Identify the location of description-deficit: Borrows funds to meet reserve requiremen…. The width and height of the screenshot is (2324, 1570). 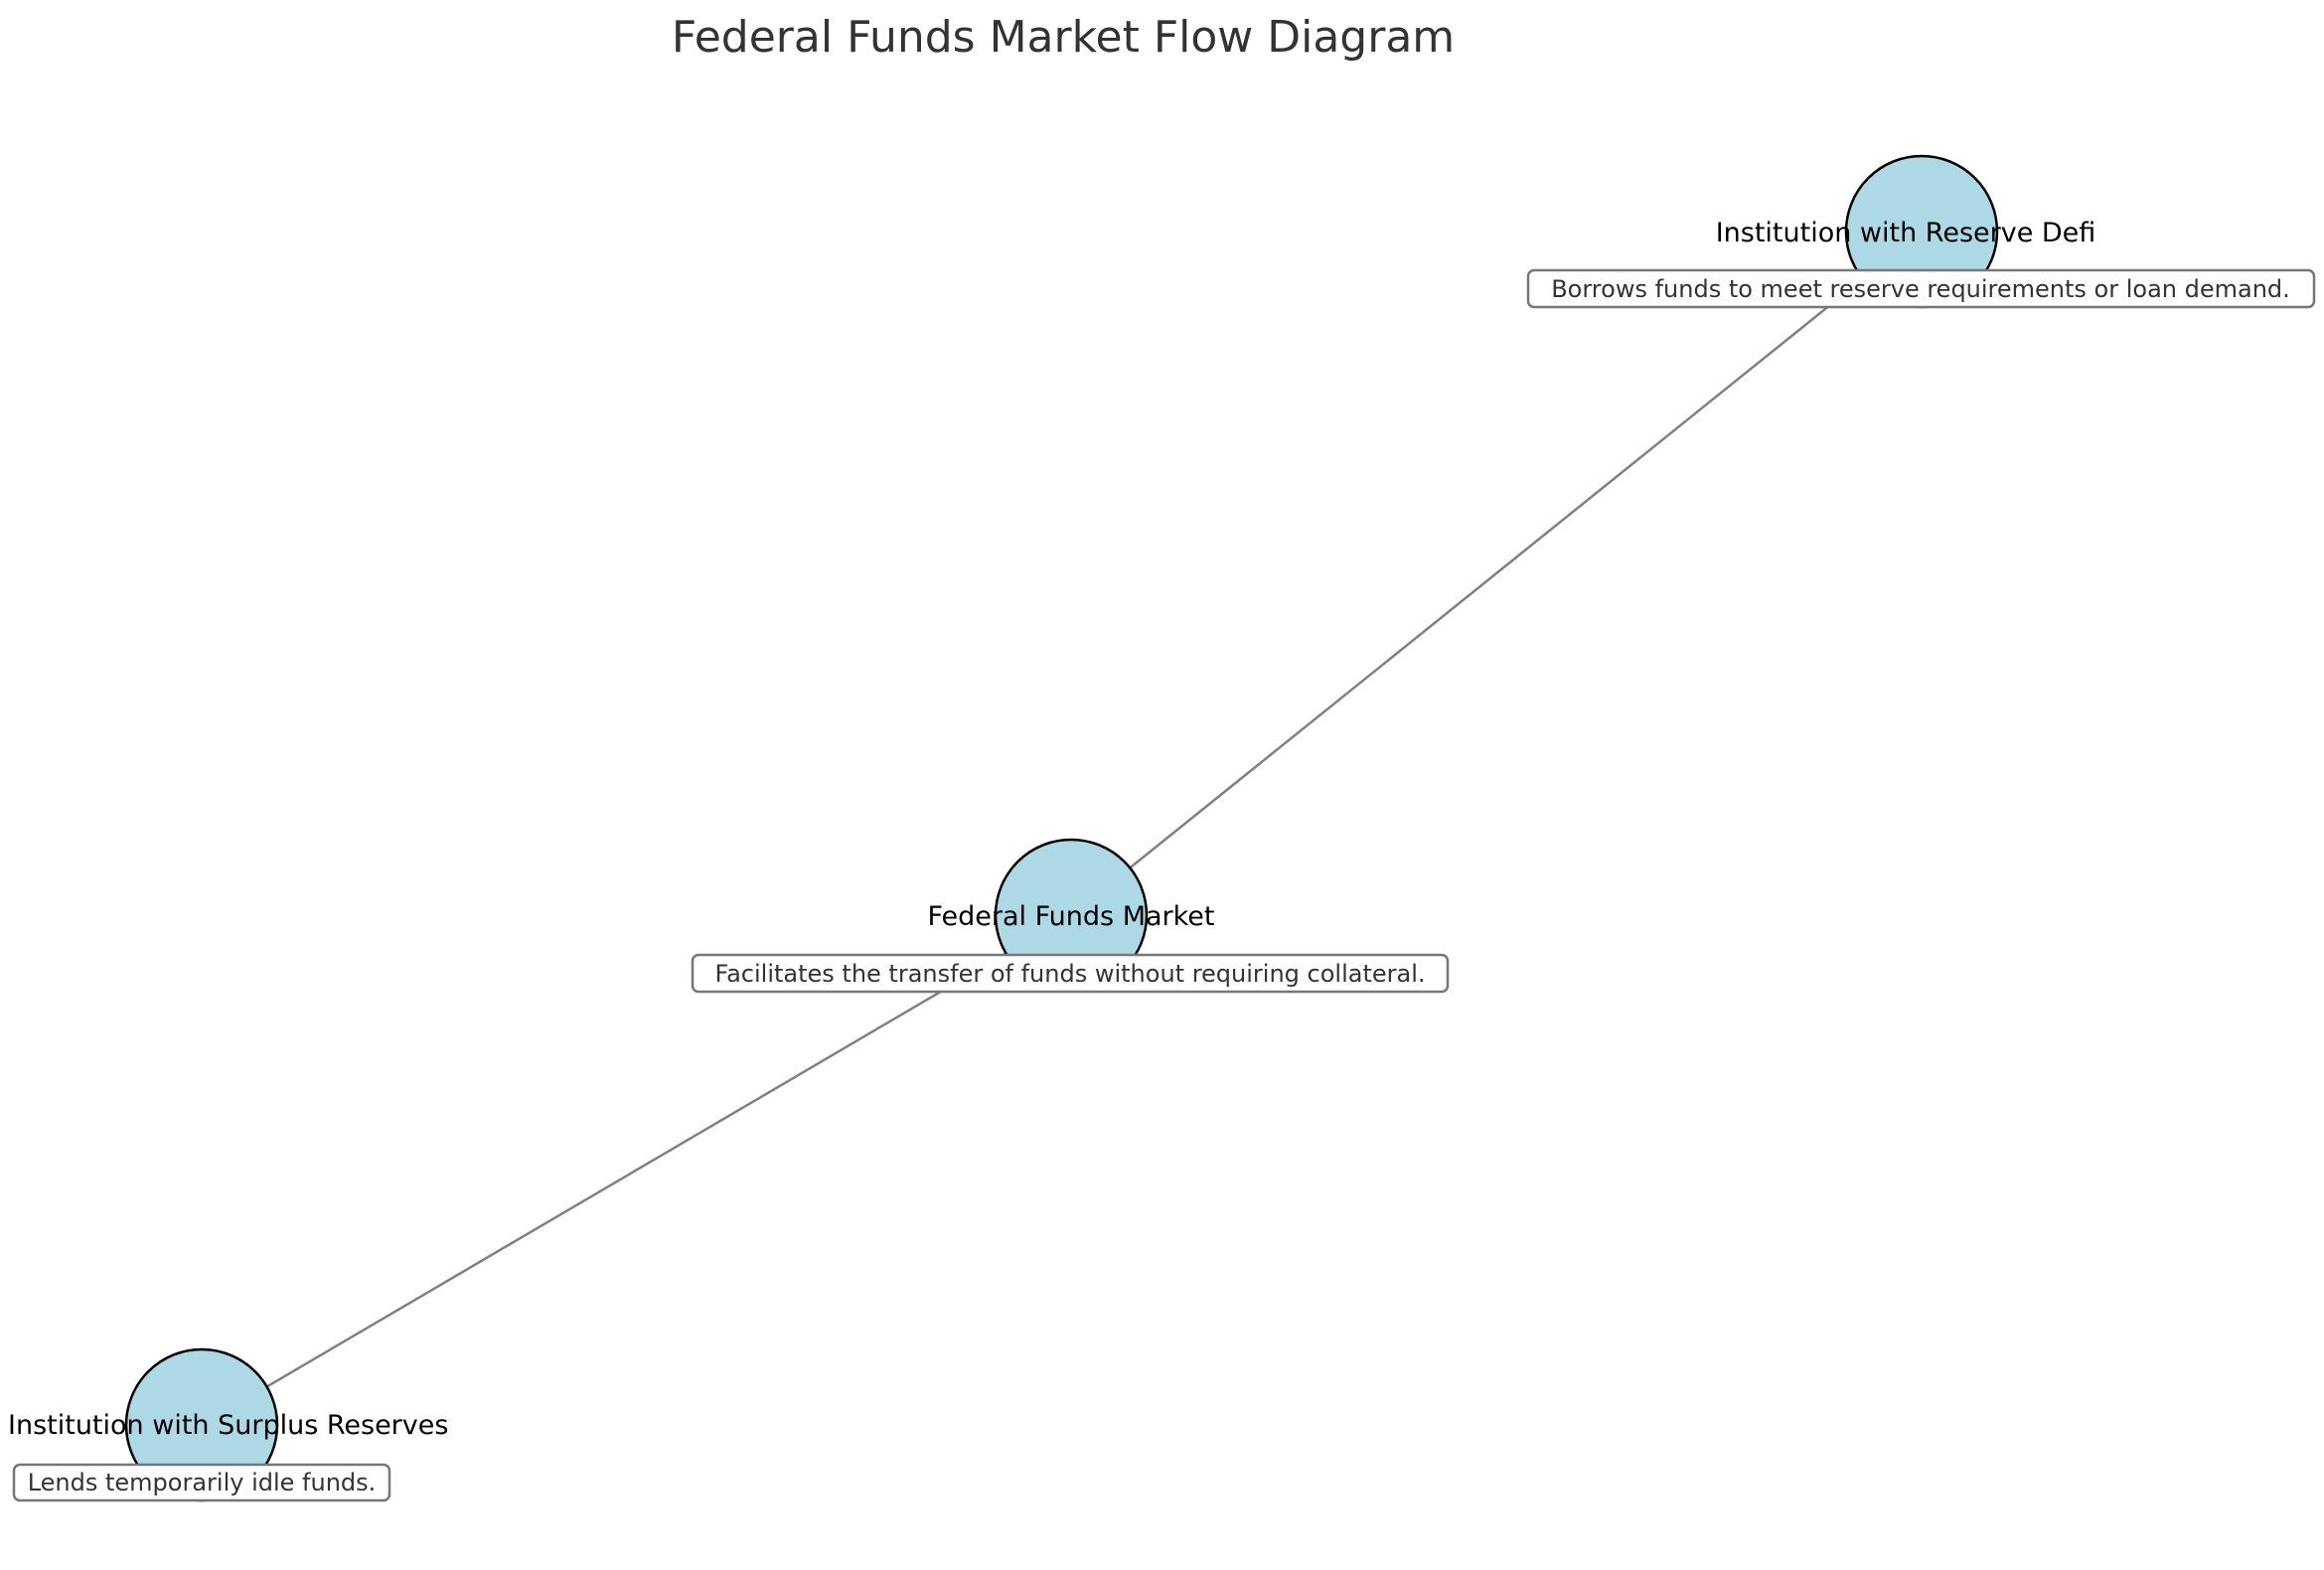
(1920, 289).